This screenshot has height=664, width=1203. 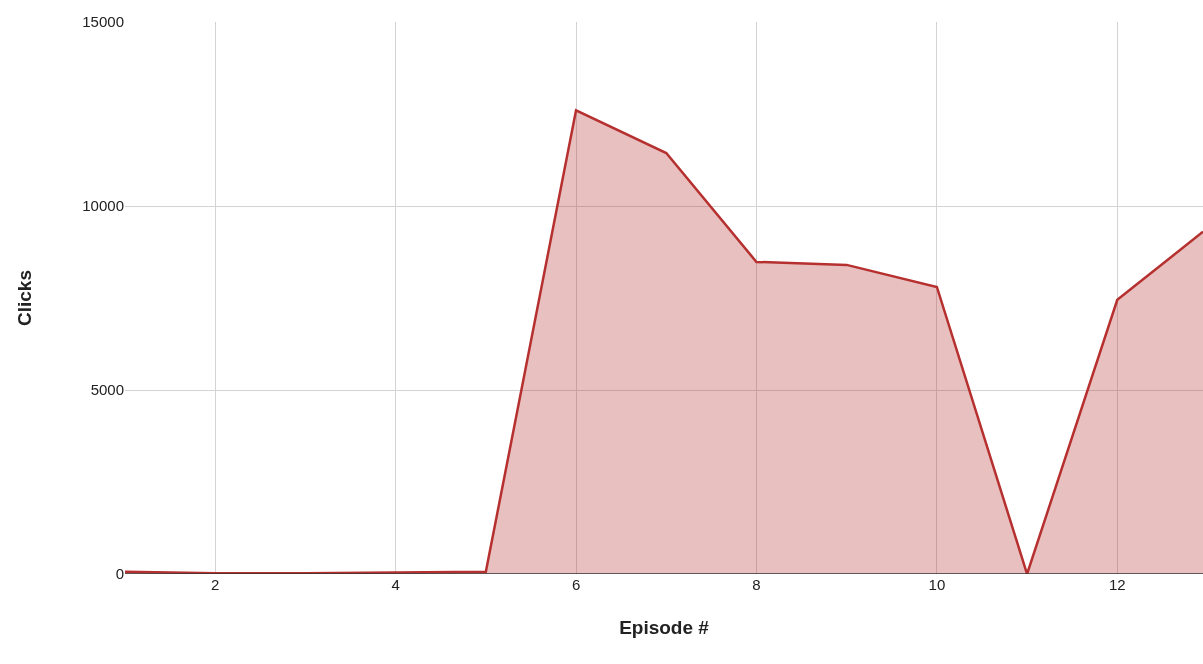 What do you see at coordinates (103, 206) in the screenshot?
I see `y-tick-label: 10000` at bounding box center [103, 206].